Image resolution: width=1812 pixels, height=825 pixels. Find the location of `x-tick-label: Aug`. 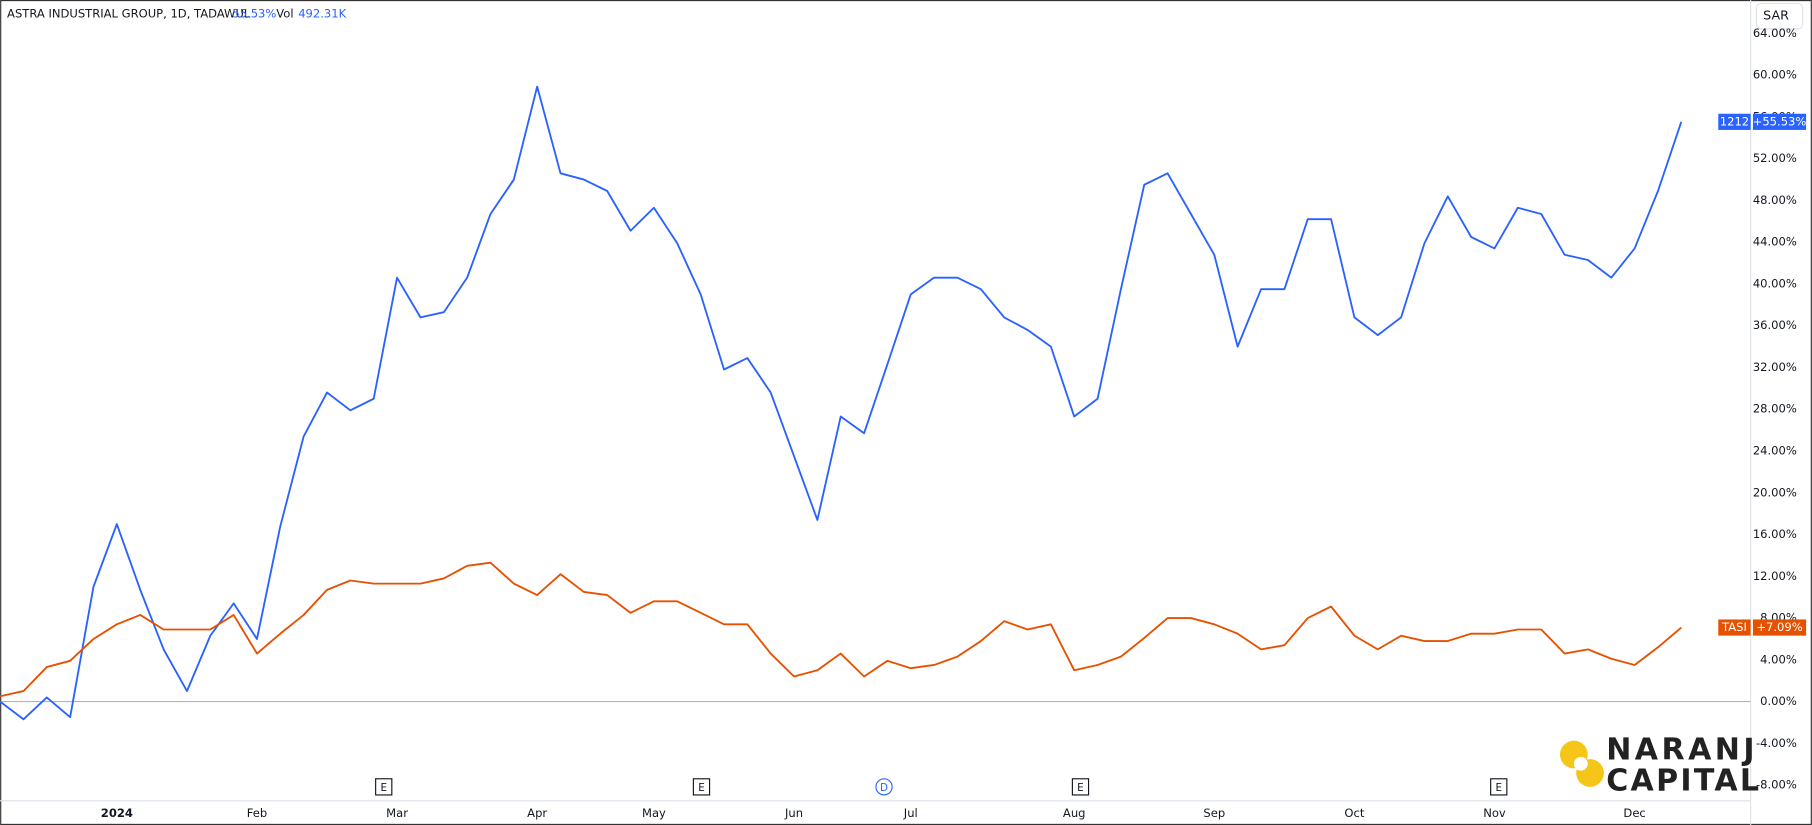

x-tick-label: Aug is located at coordinates (1074, 813).